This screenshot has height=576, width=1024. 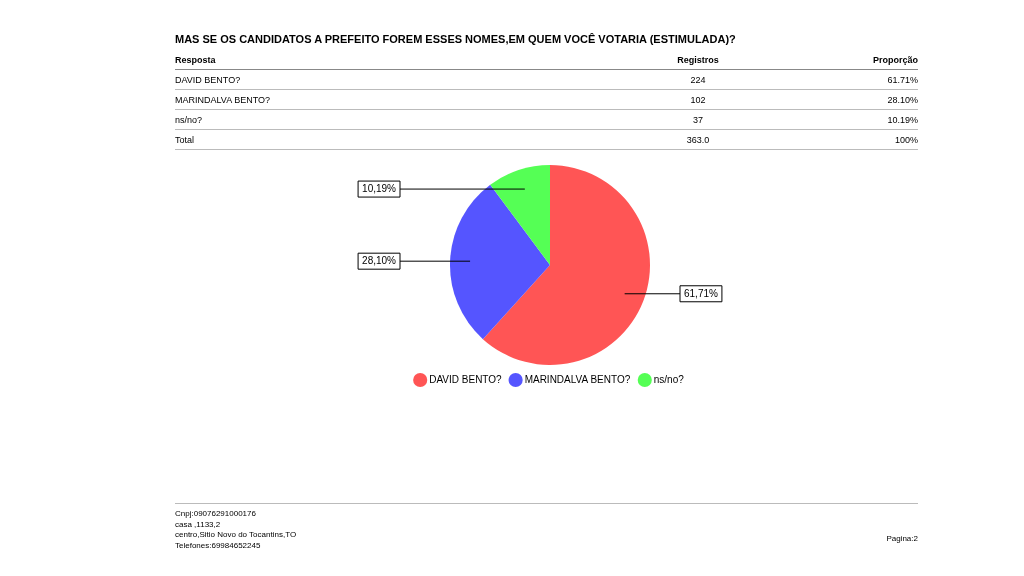 What do you see at coordinates (379, 260) in the screenshot?
I see `data-label: 28,10%` at bounding box center [379, 260].